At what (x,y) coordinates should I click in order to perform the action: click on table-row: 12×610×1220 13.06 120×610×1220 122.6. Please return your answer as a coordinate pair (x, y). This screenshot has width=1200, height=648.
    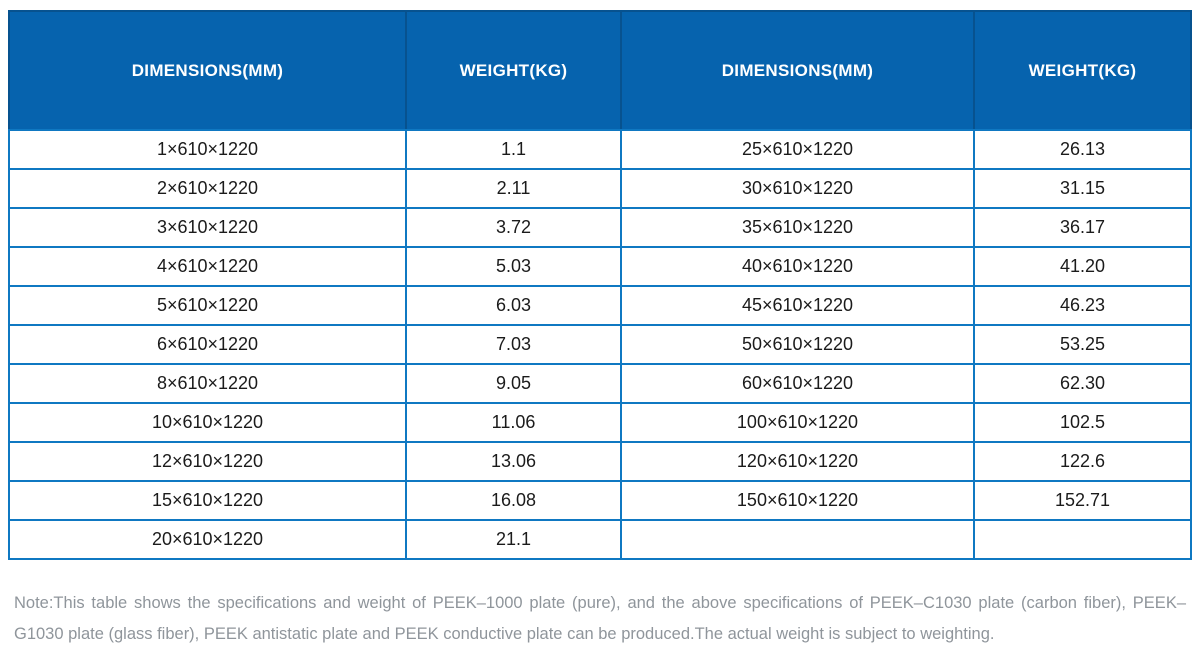
    Looking at the image, I should click on (600, 461).